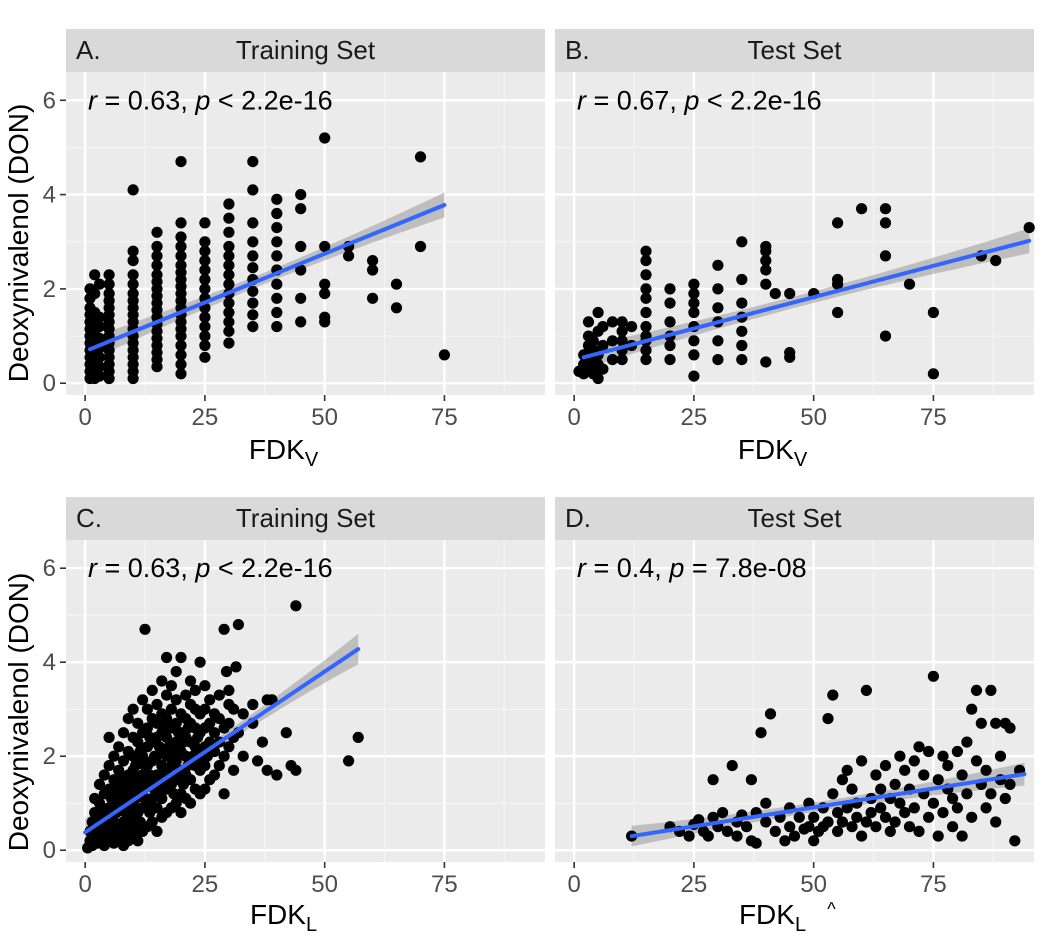 The image size is (1044, 938). I want to click on stat-r-value: = 0.67,, so click(635, 100).